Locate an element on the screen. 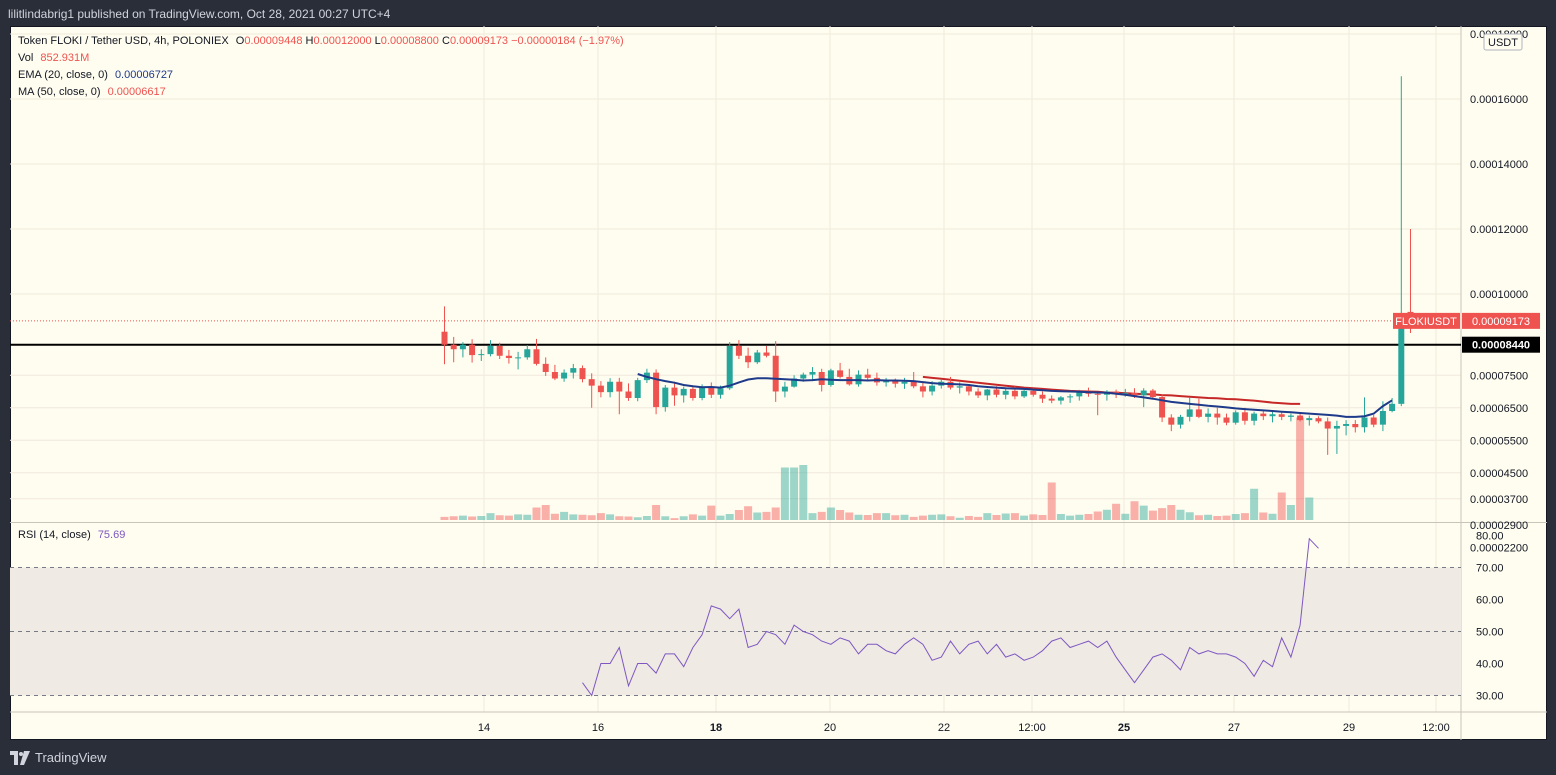  low-value: 0.00008800 is located at coordinates (409, 41).